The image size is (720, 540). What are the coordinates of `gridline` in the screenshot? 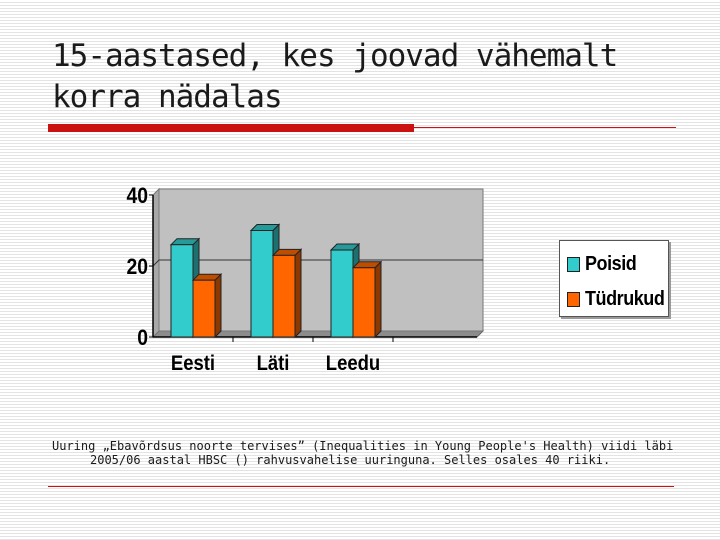 It's located at (317, 263).